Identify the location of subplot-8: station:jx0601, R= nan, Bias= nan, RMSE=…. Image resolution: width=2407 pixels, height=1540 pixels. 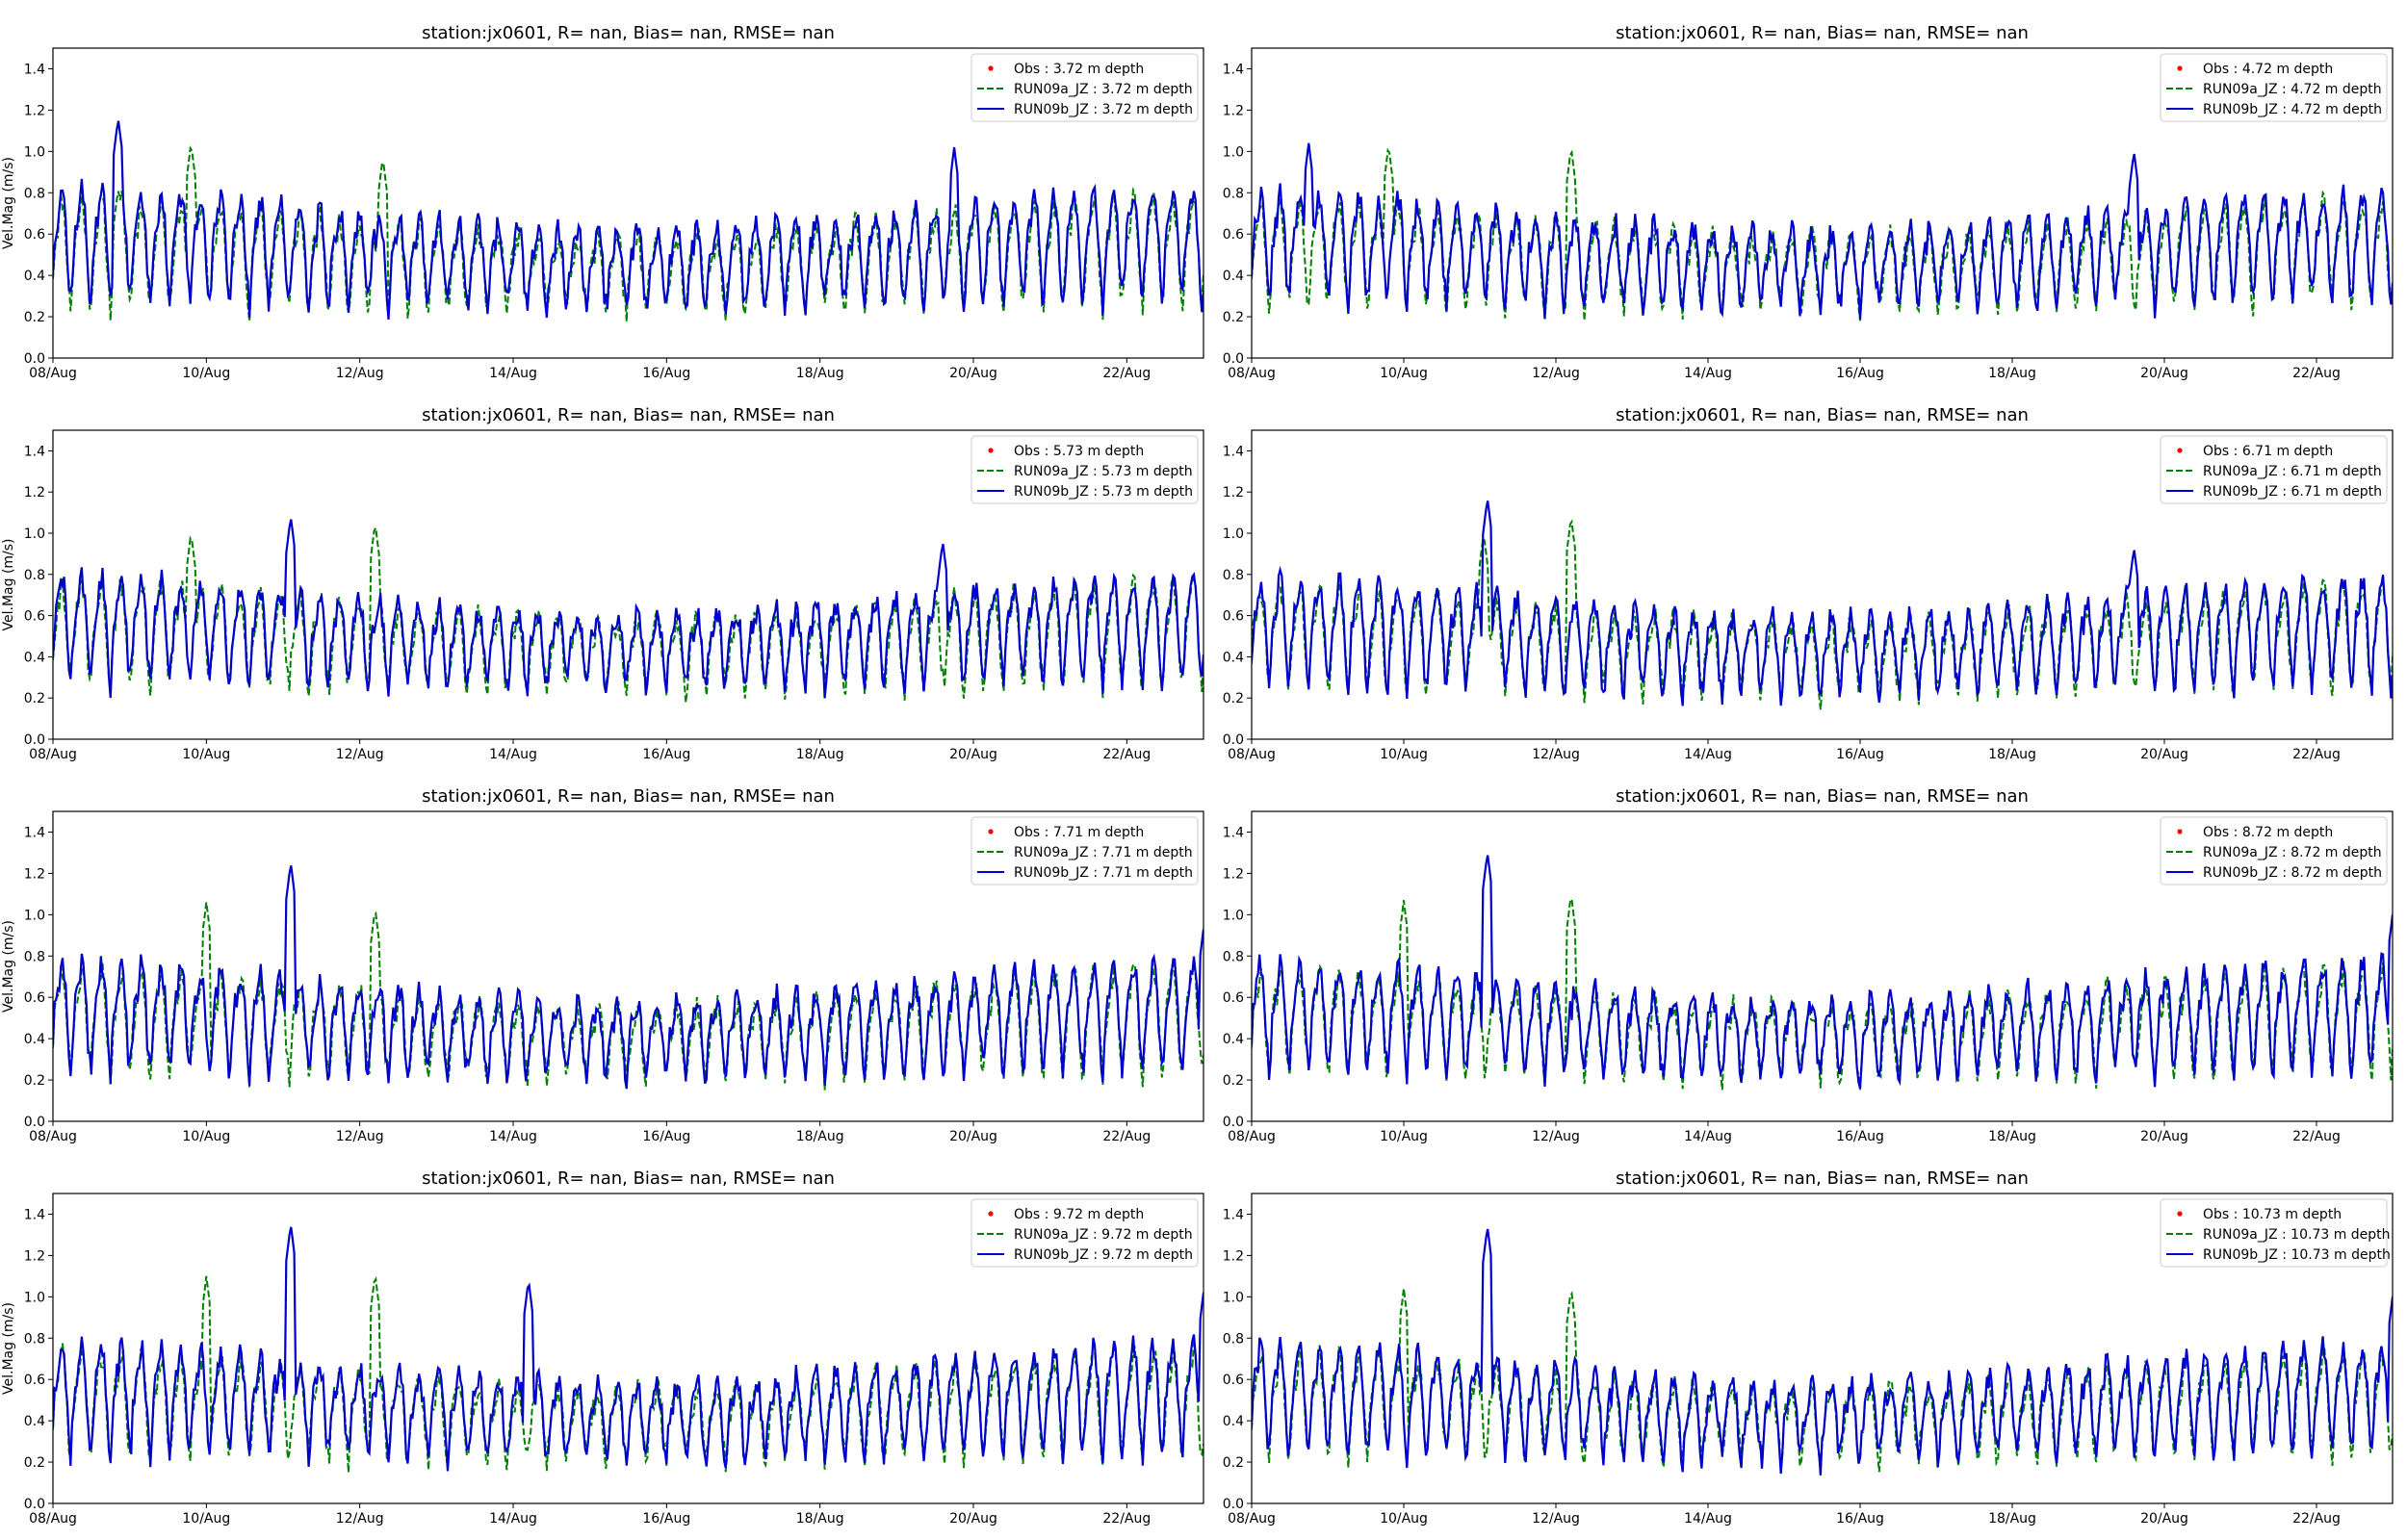
(1808, 1347).